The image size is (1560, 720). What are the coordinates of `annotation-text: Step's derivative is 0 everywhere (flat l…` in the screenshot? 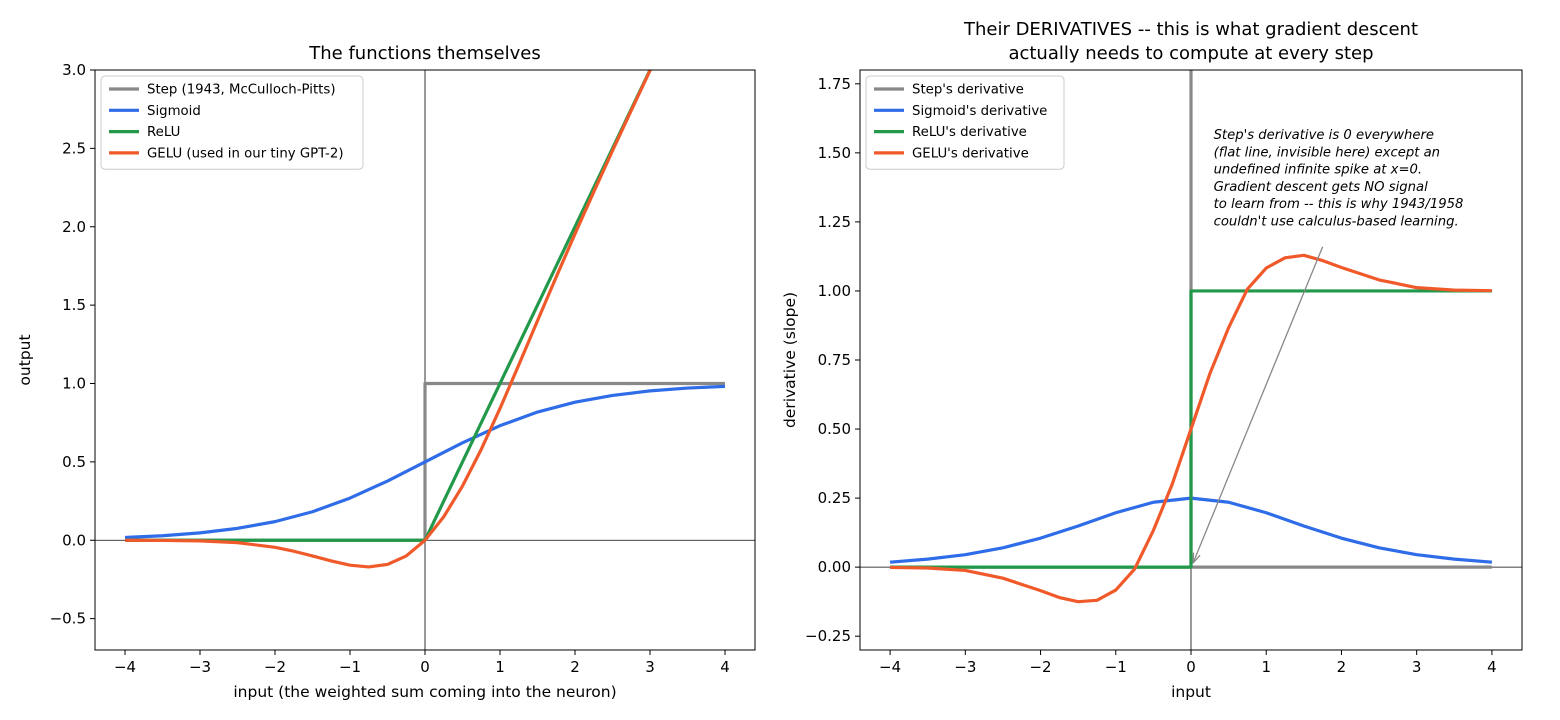 It's located at (1339, 179).